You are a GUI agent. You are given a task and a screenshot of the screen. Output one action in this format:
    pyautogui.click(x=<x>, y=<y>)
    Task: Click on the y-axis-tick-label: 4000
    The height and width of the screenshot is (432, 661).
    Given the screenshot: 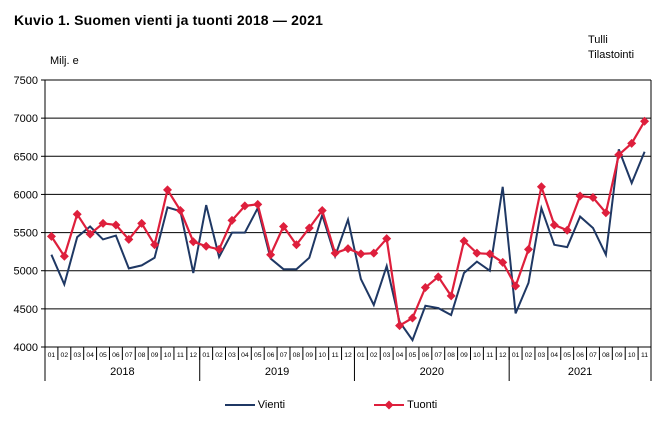 What is the action you would take?
    pyautogui.click(x=26, y=348)
    